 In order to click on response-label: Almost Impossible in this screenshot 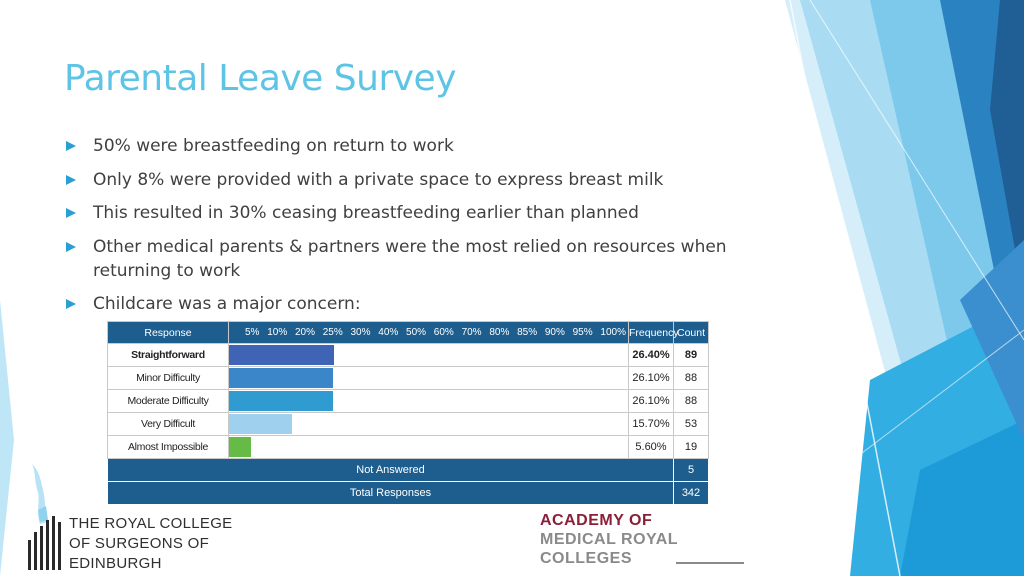, I will do `click(168, 447)`.